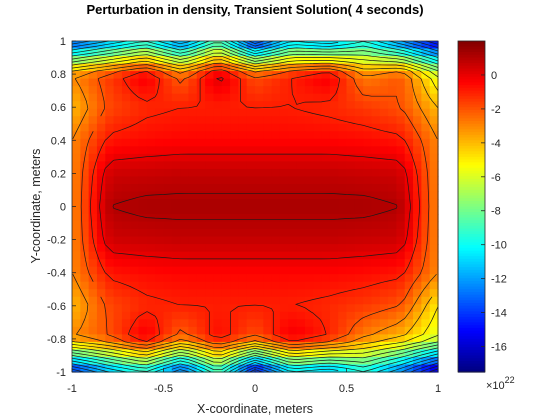  I want to click on y-tick-label: 0, so click(63, 208).